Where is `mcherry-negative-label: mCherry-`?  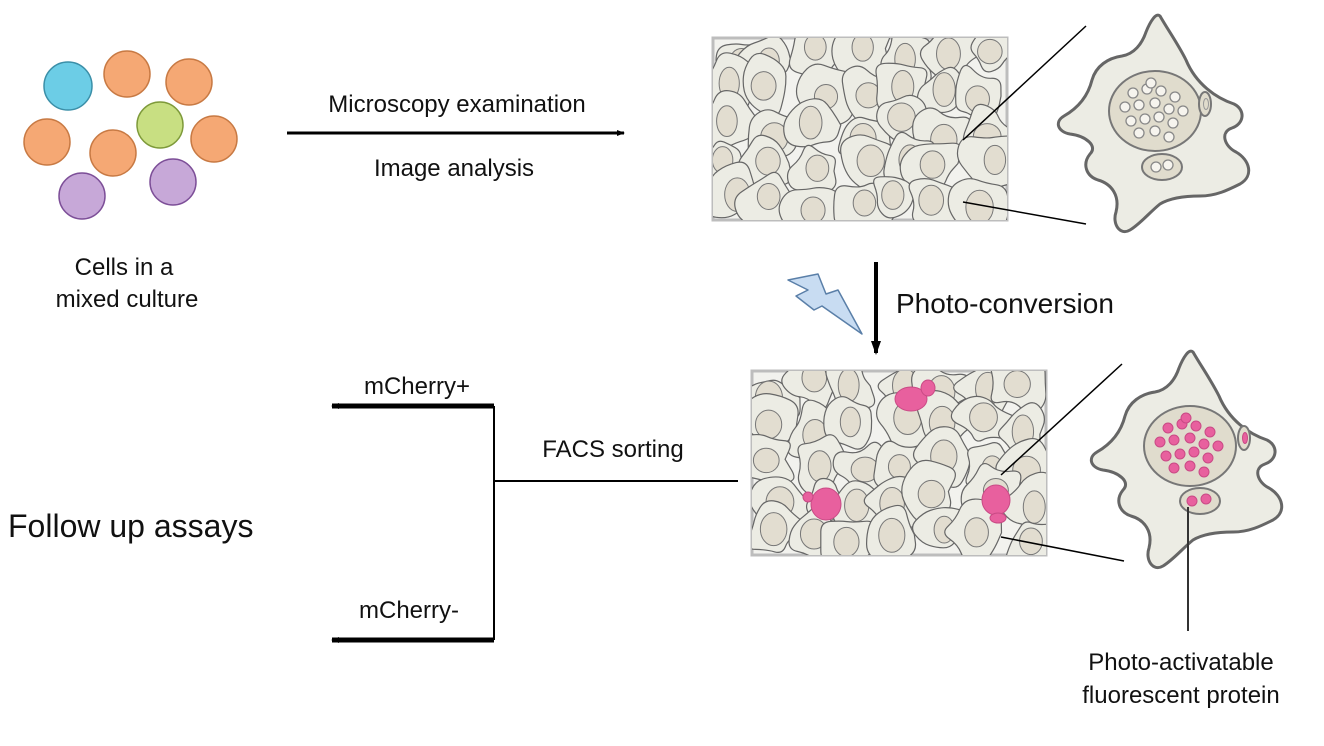 mcherry-negative-label: mCherry- is located at coordinates (409, 610).